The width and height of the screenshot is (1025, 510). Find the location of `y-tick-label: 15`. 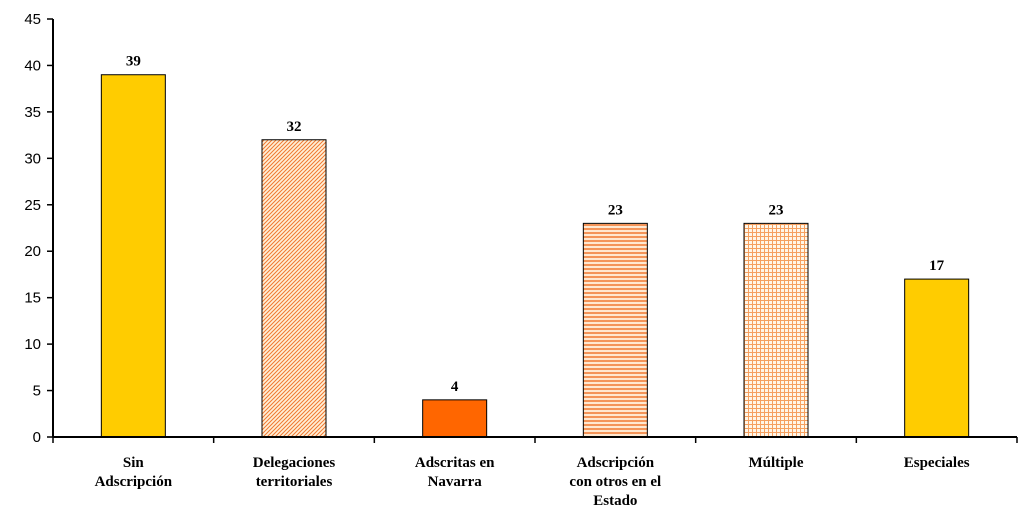

y-tick-label: 15 is located at coordinates (32, 298).